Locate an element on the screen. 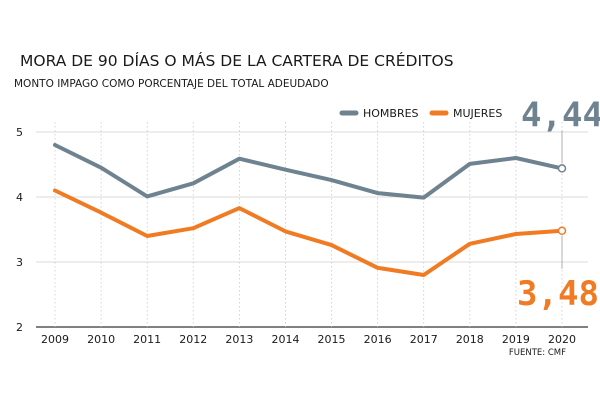 Image resolution: width=600 pixels, height=400 pixels. source-note: FUENTE: CMF is located at coordinates (537, 353).